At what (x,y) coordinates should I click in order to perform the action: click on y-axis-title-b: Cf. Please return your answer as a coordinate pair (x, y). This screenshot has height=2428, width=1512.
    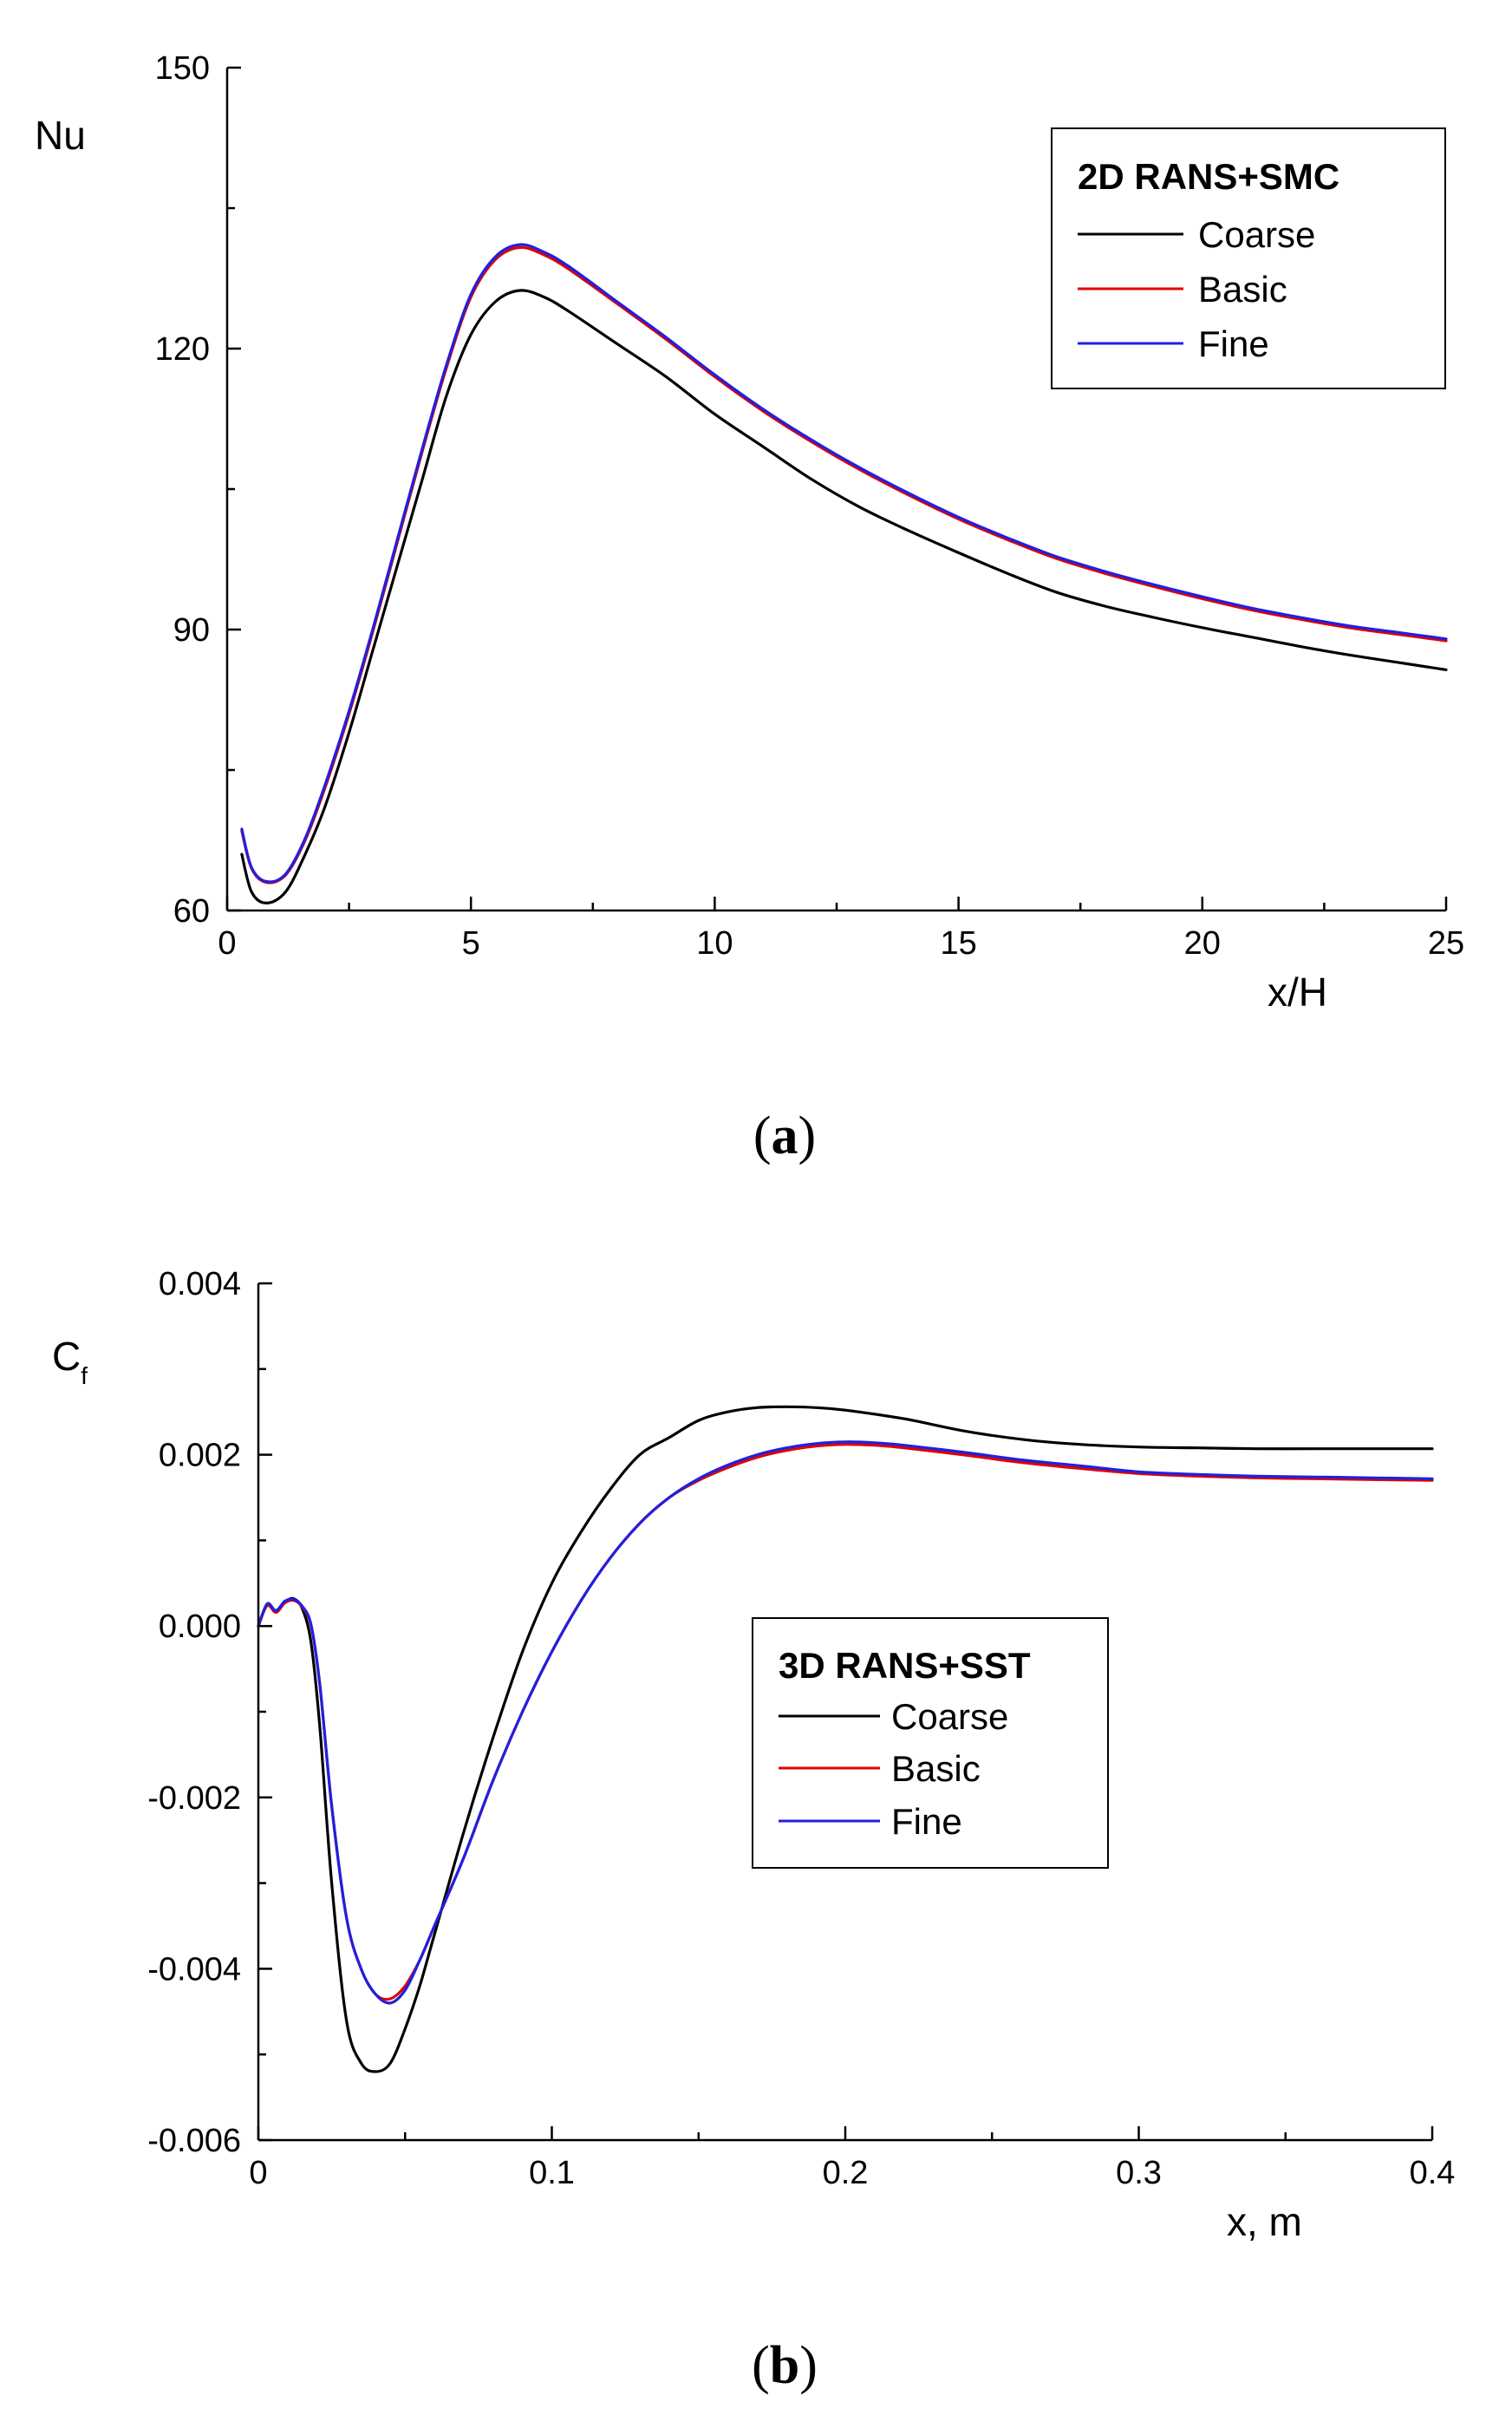
    Looking at the image, I should click on (70, 1361).